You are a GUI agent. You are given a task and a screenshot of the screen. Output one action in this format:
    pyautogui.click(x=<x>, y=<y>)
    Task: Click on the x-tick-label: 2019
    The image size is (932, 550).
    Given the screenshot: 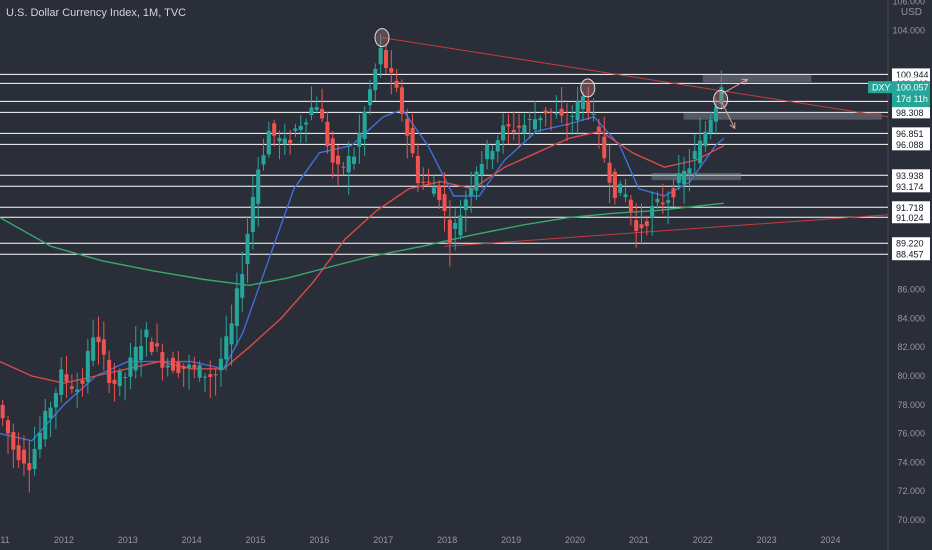 What is the action you would take?
    pyautogui.click(x=511, y=540)
    